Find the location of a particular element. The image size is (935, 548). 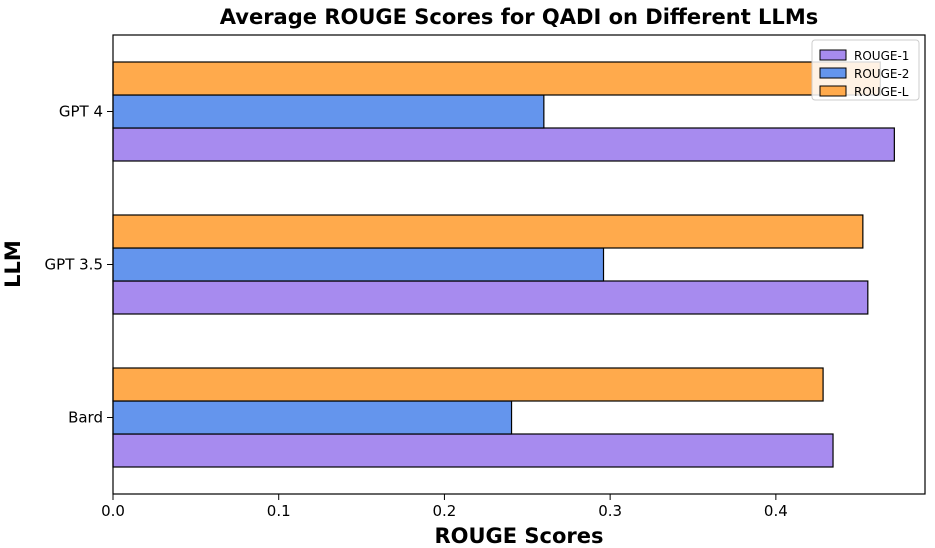

x-tick-label: 0.3 is located at coordinates (610, 511).